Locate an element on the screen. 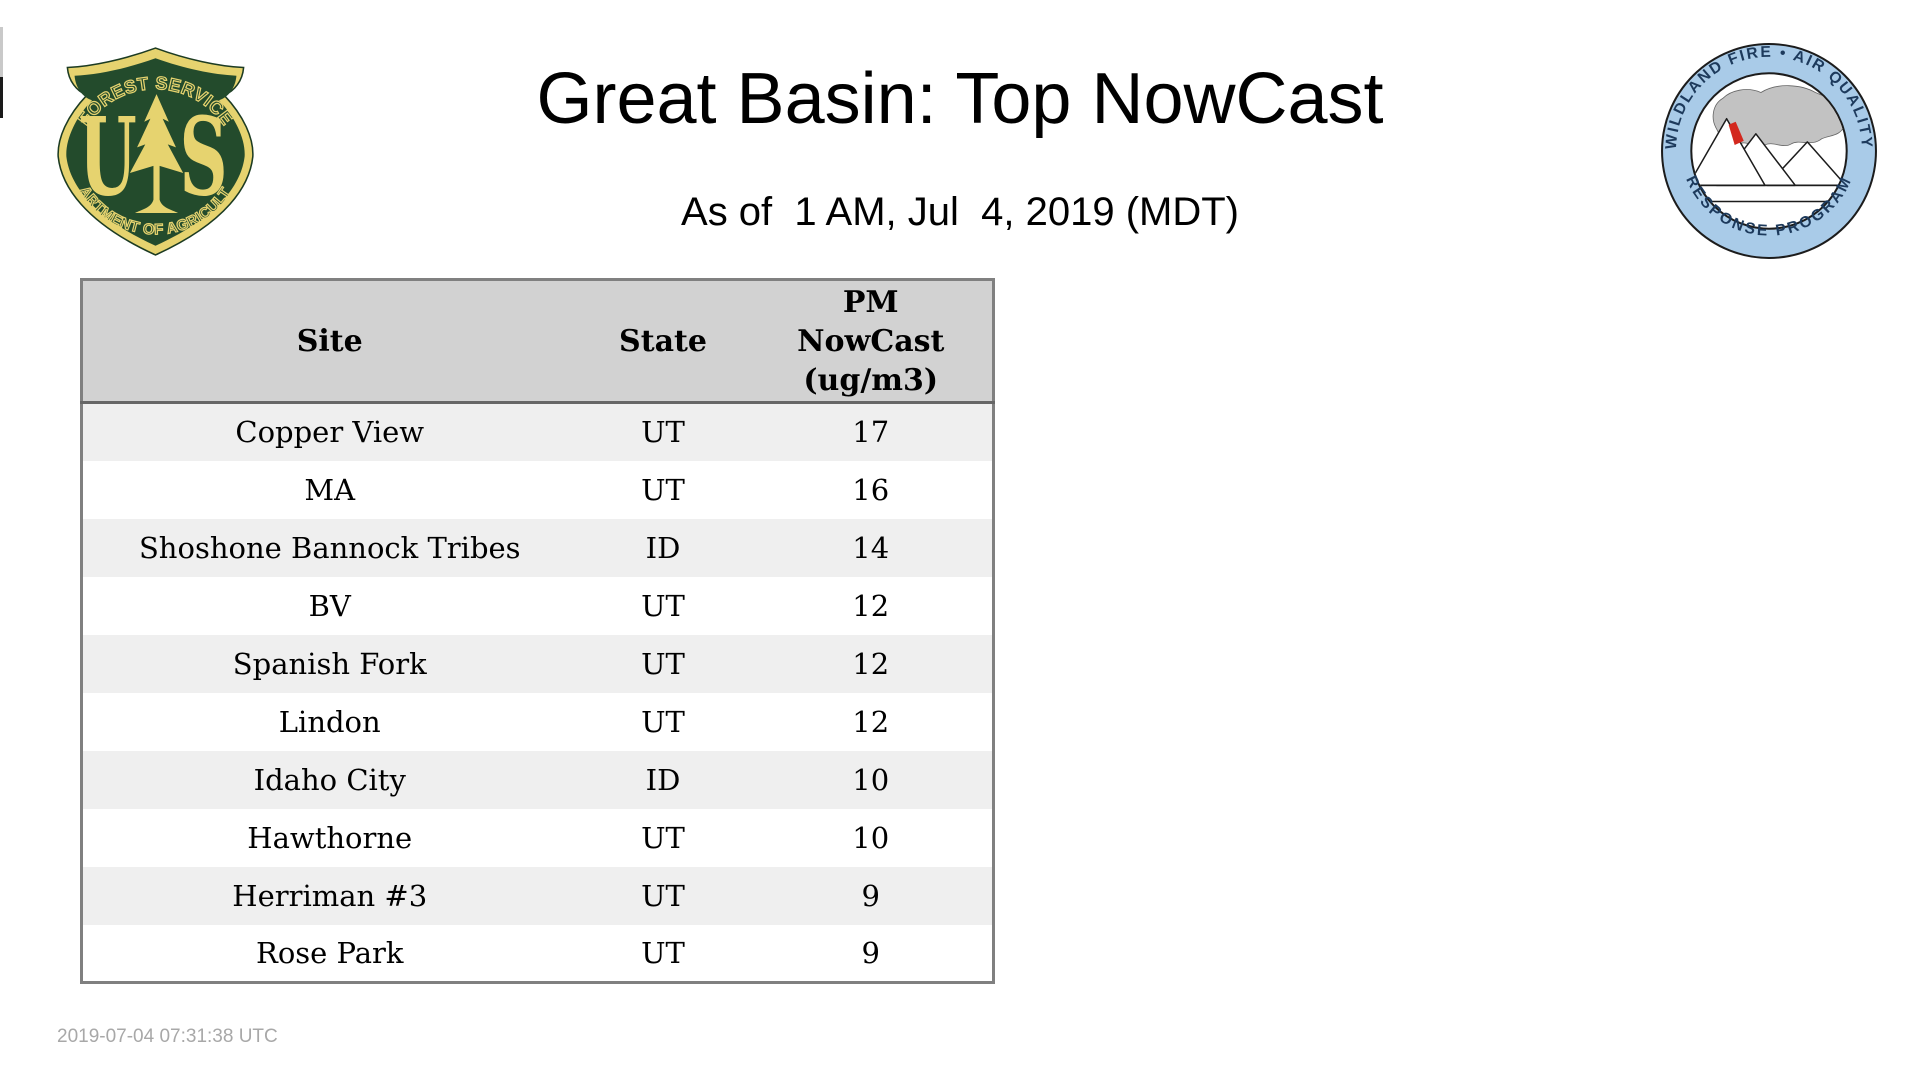  value-cell: 17 is located at coordinates (871, 432).